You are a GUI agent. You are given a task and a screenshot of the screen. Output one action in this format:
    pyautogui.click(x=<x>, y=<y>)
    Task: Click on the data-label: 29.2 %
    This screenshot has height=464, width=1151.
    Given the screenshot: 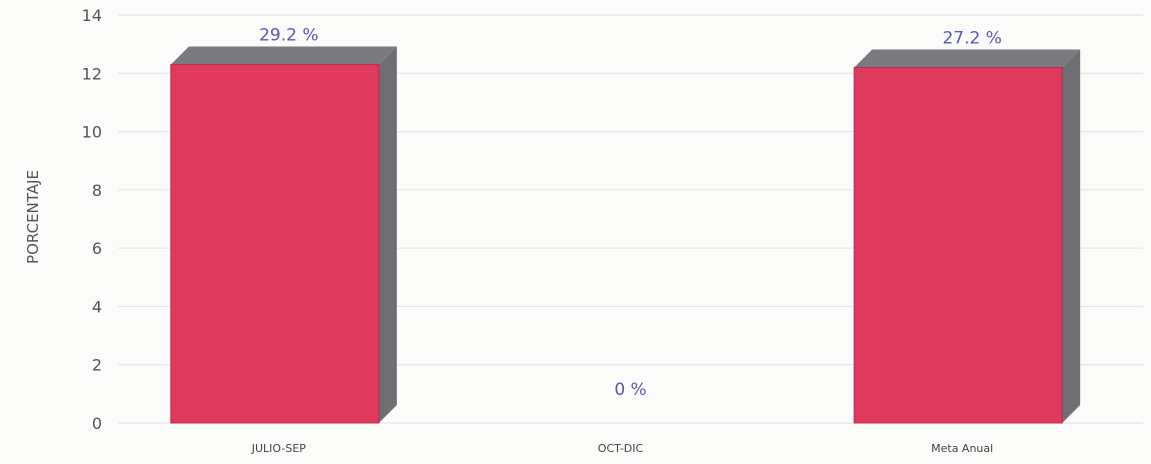 What is the action you would take?
    pyautogui.click(x=288, y=36)
    